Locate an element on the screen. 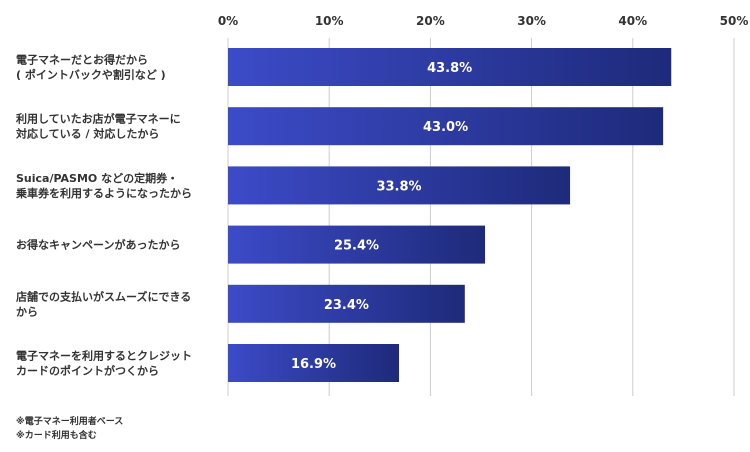 The height and width of the screenshot is (452, 750). x-tick-label-50: 50% is located at coordinates (734, 21).